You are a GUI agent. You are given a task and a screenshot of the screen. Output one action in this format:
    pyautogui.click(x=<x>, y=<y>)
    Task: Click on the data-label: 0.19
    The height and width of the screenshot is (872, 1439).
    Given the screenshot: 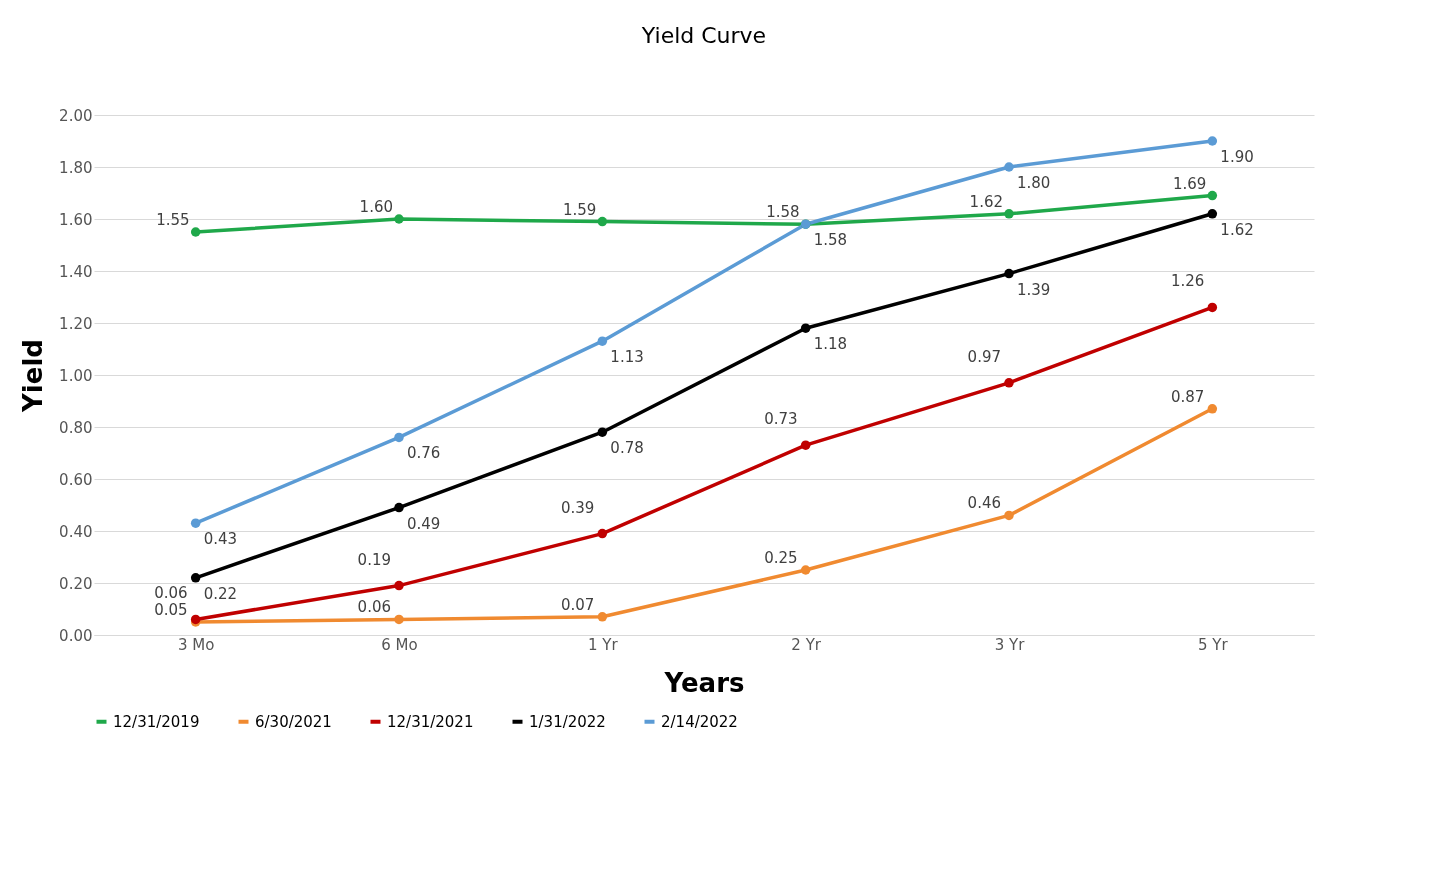 What is the action you would take?
    pyautogui.click(x=374, y=559)
    